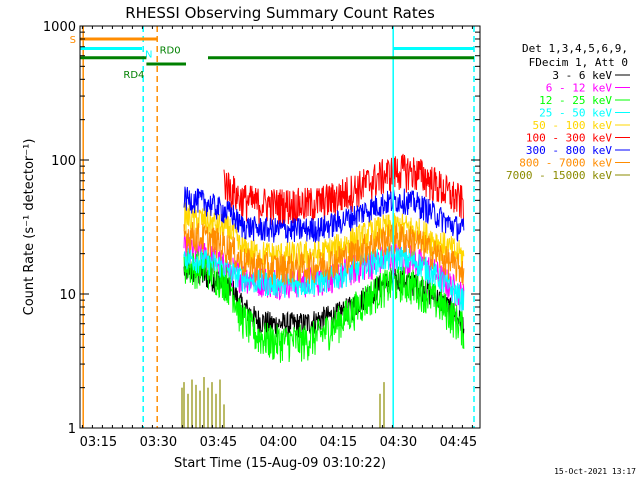 Image resolution: width=640 pixels, height=480 pixels. Describe the element at coordinates (67, 295) in the screenshot. I see `y-tick-label: 10` at that location.